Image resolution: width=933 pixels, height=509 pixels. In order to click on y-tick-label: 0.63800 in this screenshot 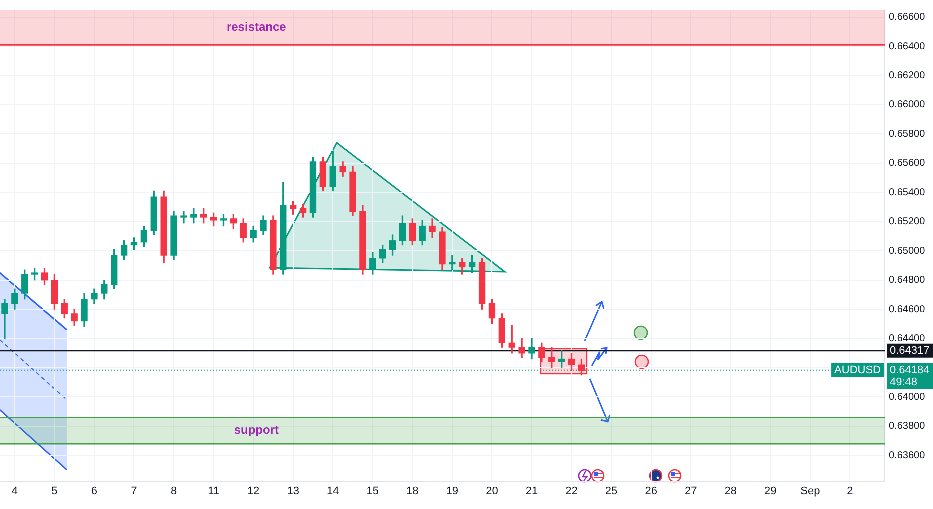, I will do `click(907, 426)`.